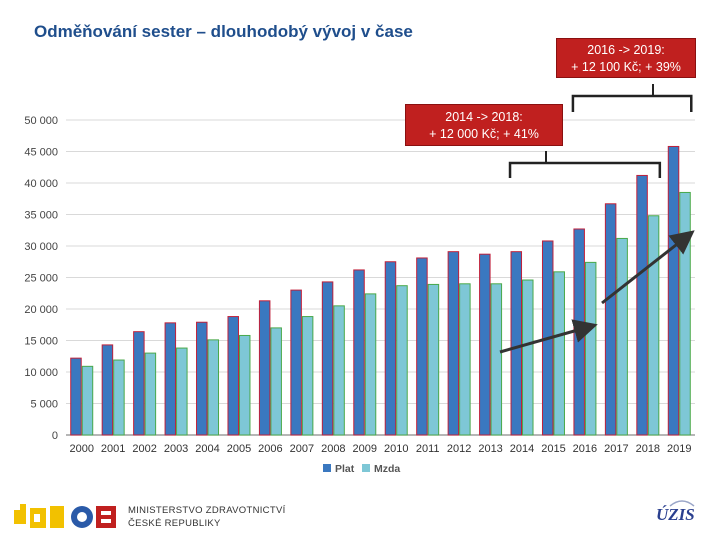 This screenshot has height=540, width=720. I want to click on trend-arrow-2014-2018, so click(548, 336).